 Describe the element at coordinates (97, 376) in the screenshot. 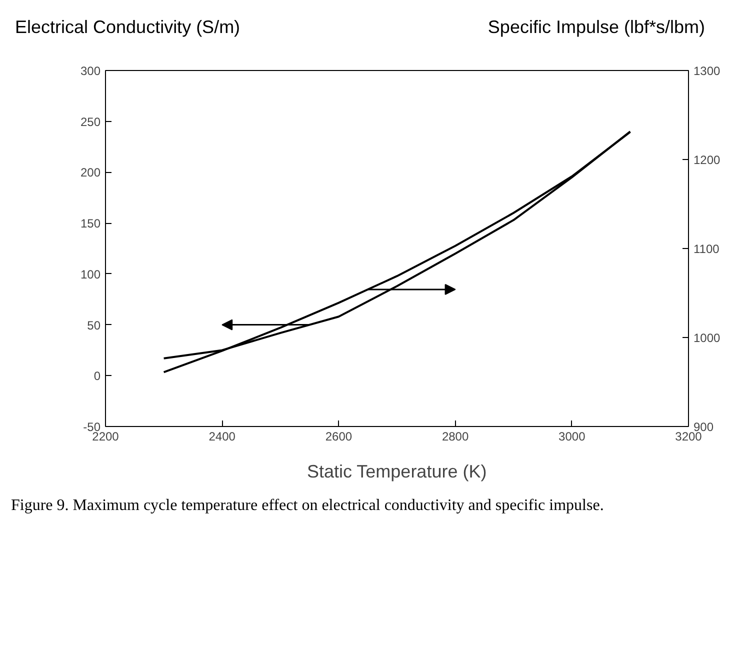

I see `y-tick-label: 0` at that location.